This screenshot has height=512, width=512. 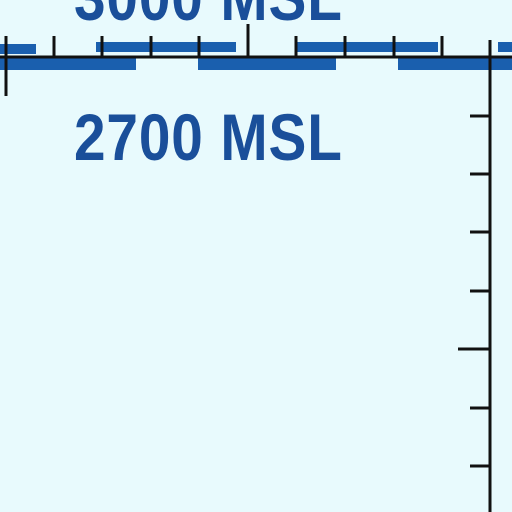 I want to click on upper-altitude-label: 3000 MSL, so click(x=208, y=15).